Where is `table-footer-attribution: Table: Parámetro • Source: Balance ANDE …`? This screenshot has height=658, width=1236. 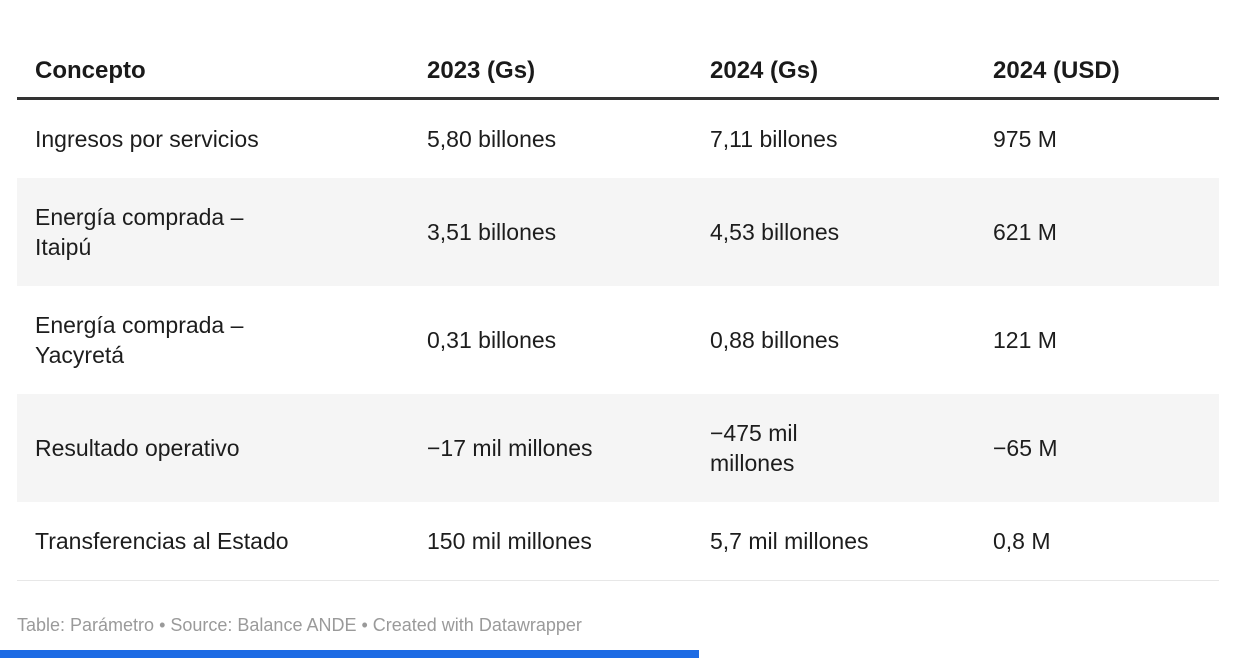
table-footer-attribution: Table: Parámetro • Source: Balance ANDE … is located at coordinates (299, 625).